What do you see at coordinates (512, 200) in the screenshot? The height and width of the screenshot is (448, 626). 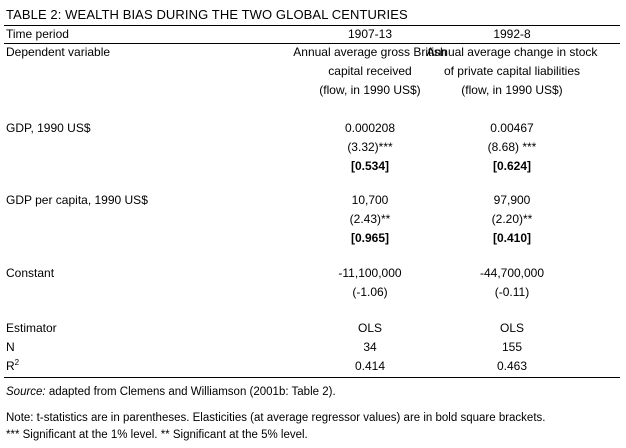 I see `gdp-pc-col2-coef: 97,900` at bounding box center [512, 200].